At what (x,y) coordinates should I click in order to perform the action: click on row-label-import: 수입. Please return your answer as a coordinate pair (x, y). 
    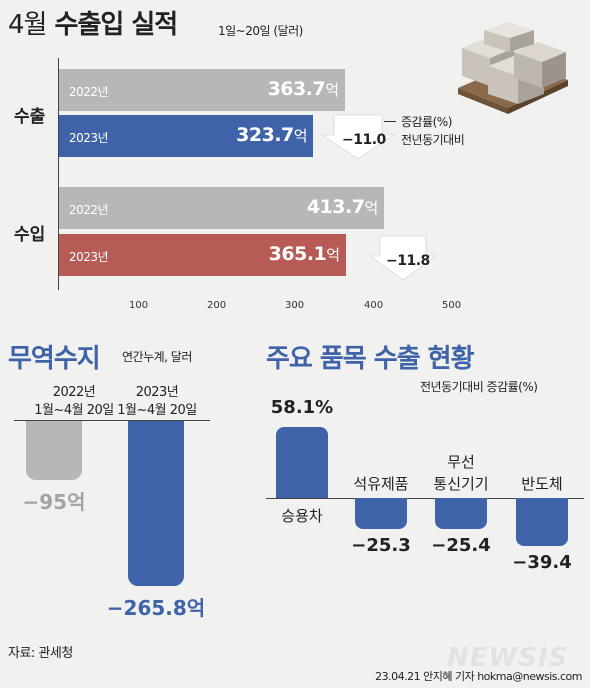
    Looking at the image, I should click on (30, 235).